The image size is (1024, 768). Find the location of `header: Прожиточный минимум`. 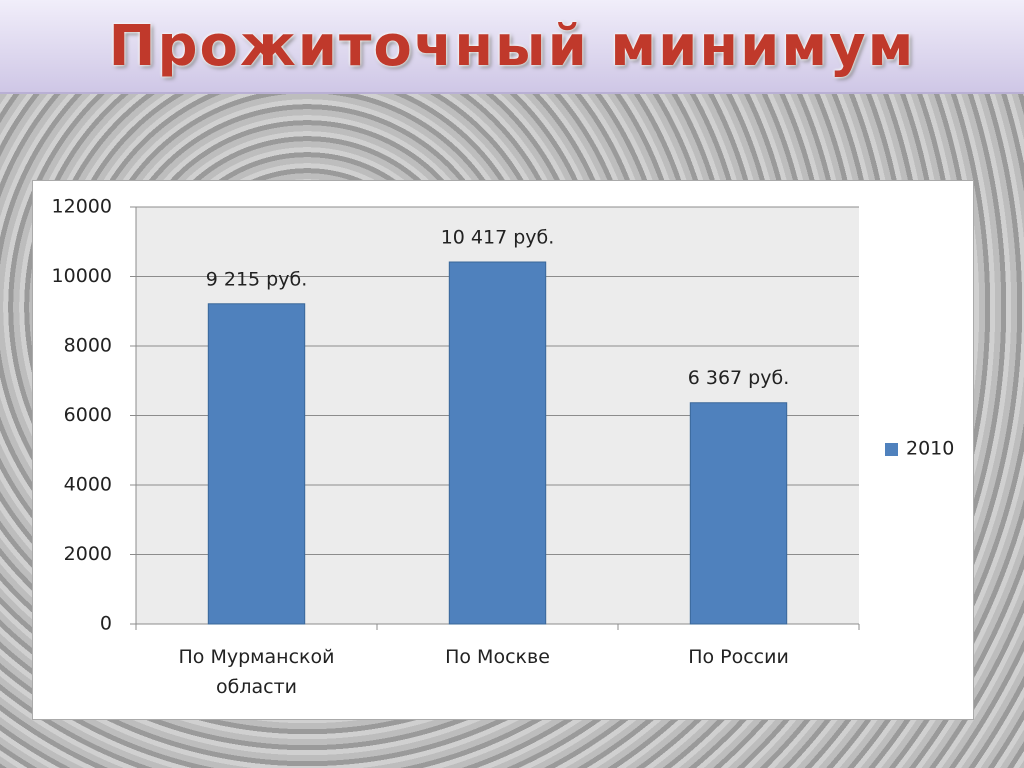

header: Прожиточный минимум is located at coordinates (512, 47).